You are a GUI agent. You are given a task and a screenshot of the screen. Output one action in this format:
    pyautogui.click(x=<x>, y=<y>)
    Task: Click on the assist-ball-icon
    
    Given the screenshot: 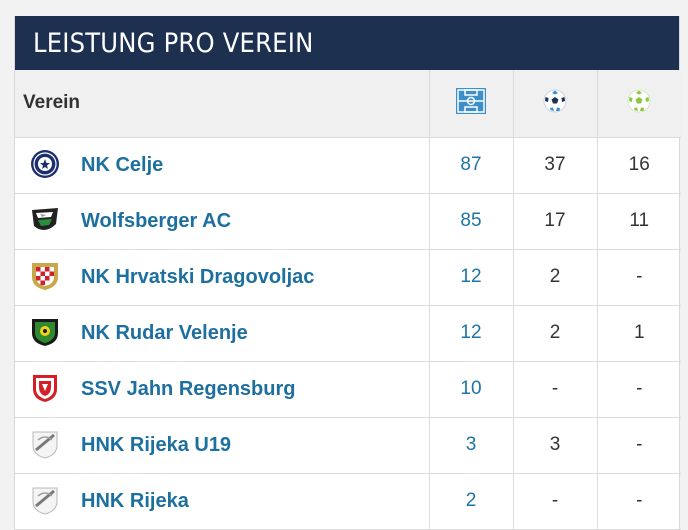 What is the action you would take?
    pyautogui.click(x=639, y=101)
    